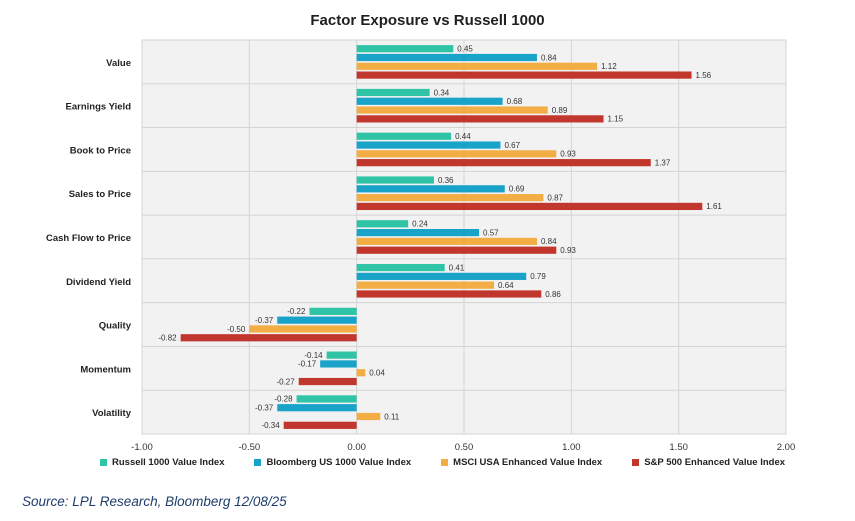 Image resolution: width=855 pixels, height=521 pixels. I want to click on legend-item: Russell 1000 Value Index, so click(162, 462).